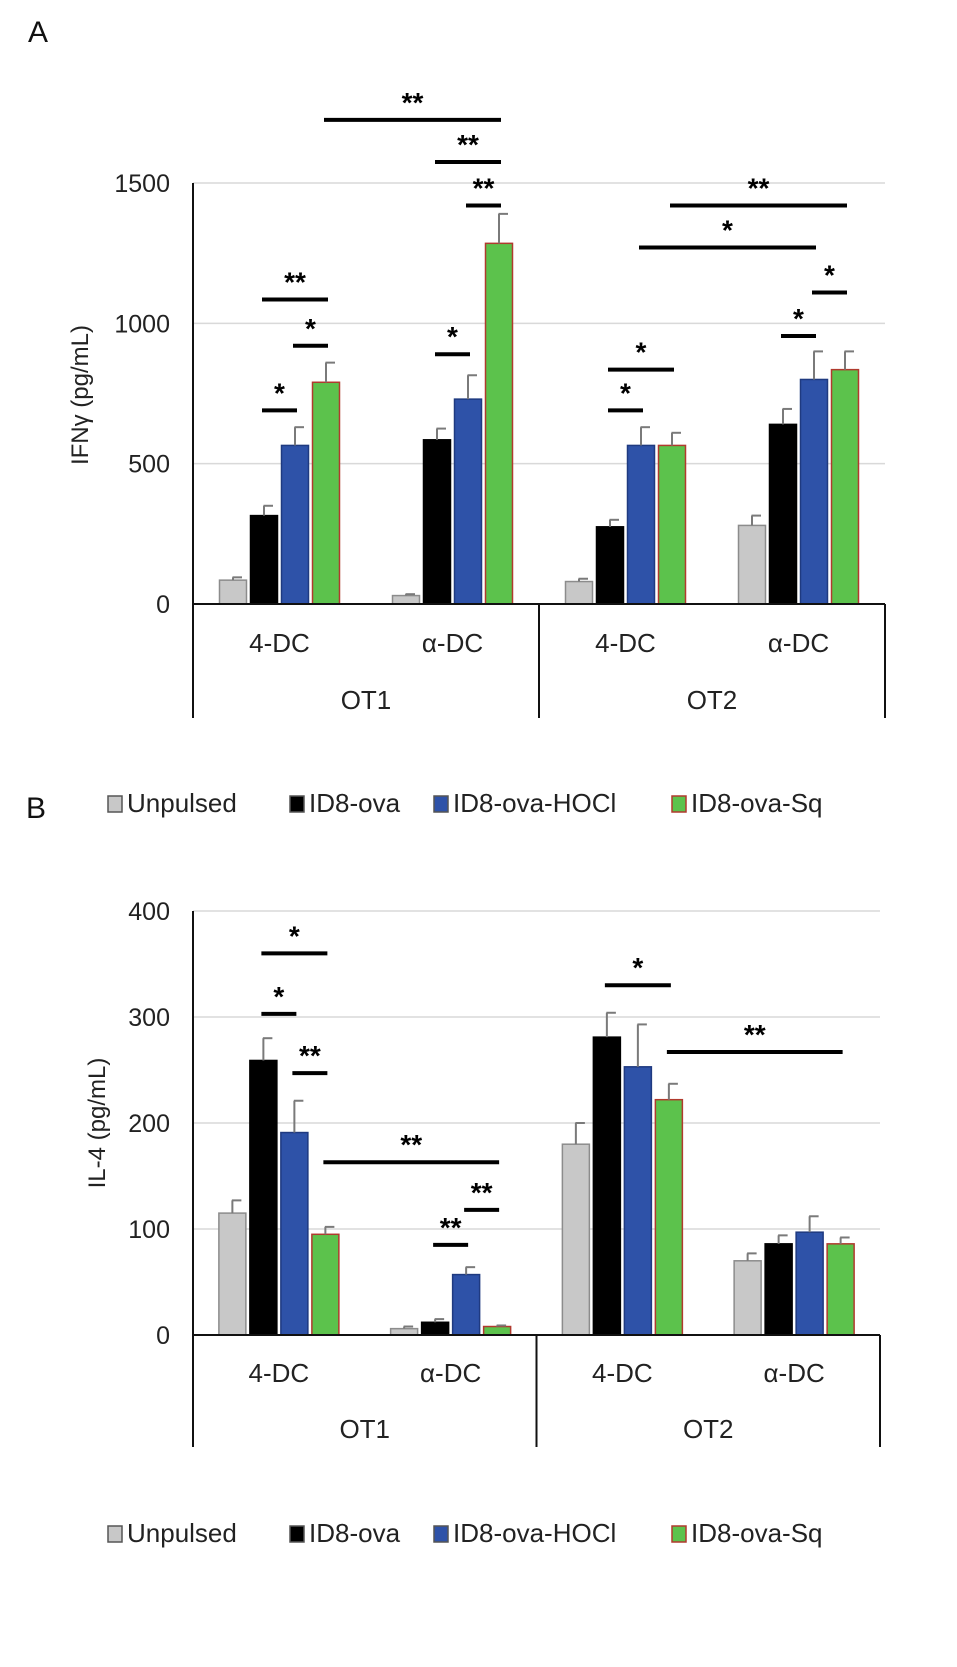 Image resolution: width=957 pixels, height=1667 pixels. I want to click on y-tick-label: 400, so click(149, 912).